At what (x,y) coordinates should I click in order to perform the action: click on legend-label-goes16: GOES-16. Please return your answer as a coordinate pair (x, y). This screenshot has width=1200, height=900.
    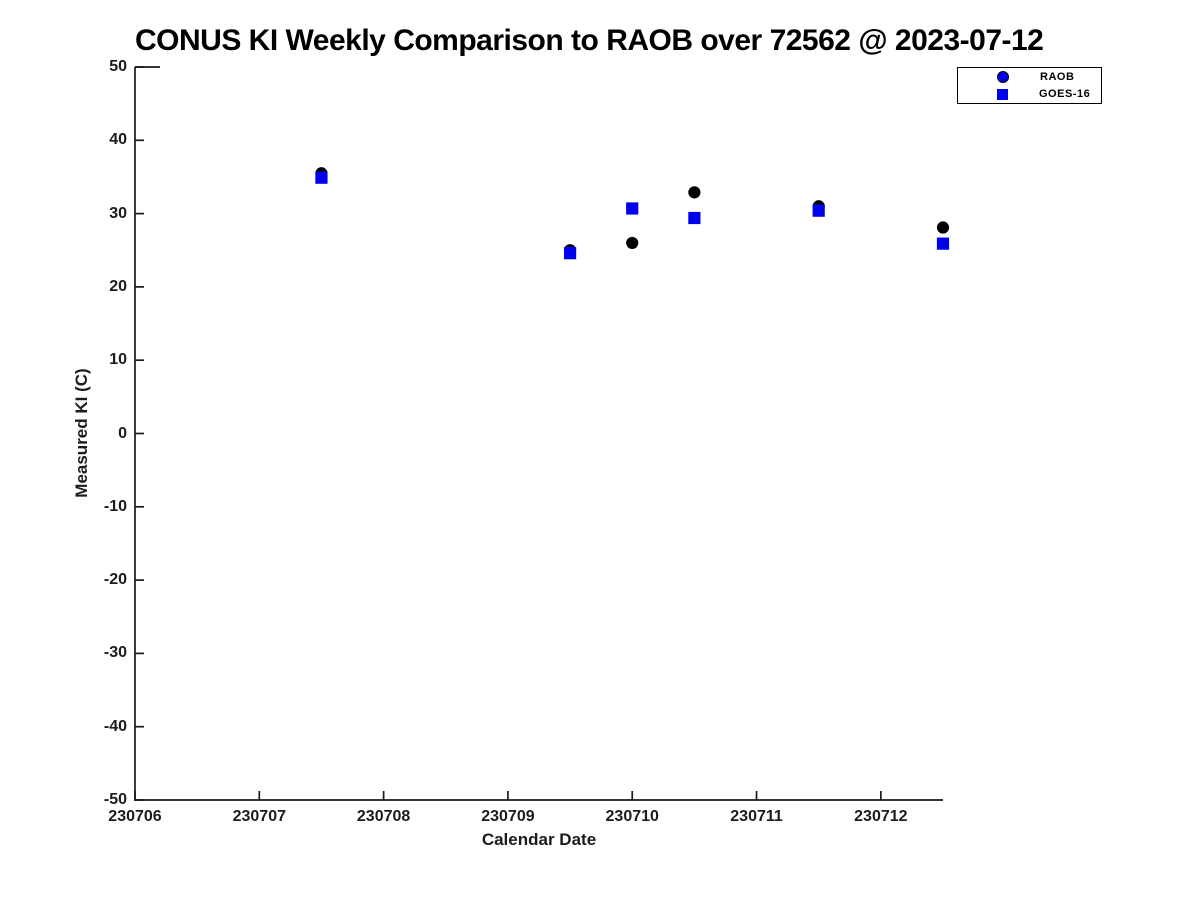
    Looking at the image, I should click on (1065, 94).